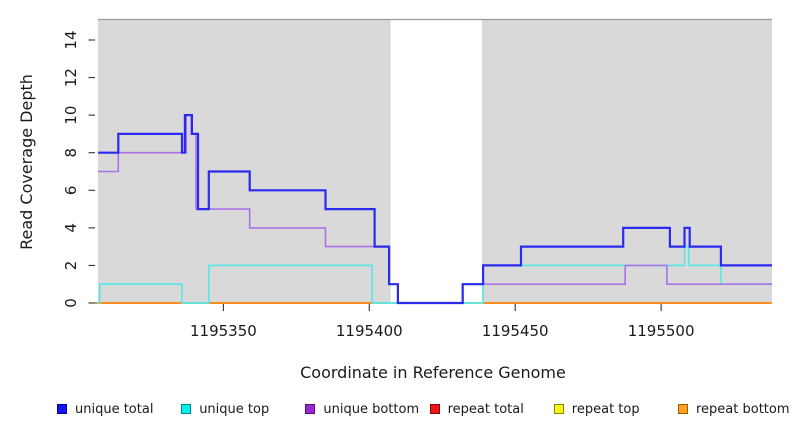 This screenshot has width=792, height=432. What do you see at coordinates (71, 39) in the screenshot?
I see `y-axis-tick-label: 14` at bounding box center [71, 39].